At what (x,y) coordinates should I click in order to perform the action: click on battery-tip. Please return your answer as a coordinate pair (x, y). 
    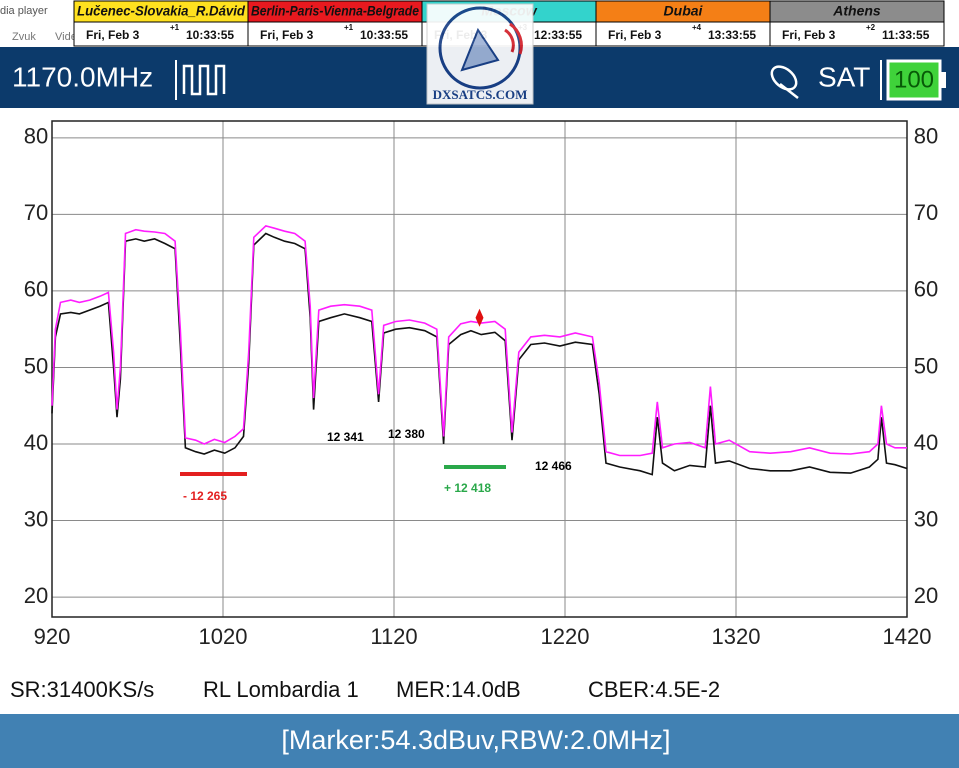
    Looking at the image, I should click on (943, 80).